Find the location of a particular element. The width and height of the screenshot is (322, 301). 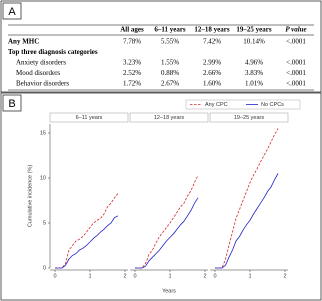

row-label: Any MHC is located at coordinates (23, 42).